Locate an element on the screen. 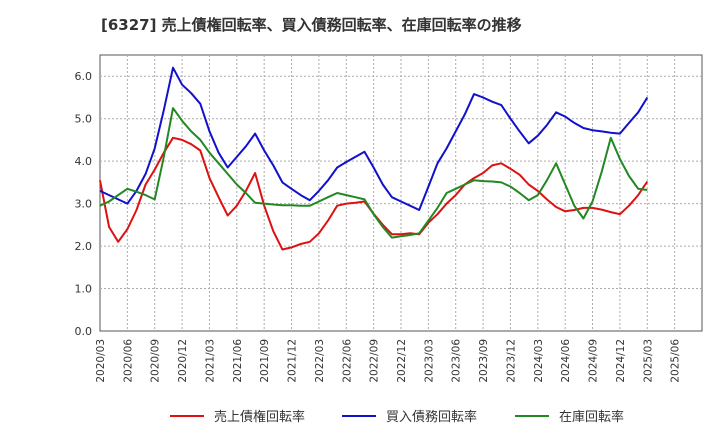 This screenshot has width=720, height=440. y-tick-label: 6.0 is located at coordinates (84, 76).